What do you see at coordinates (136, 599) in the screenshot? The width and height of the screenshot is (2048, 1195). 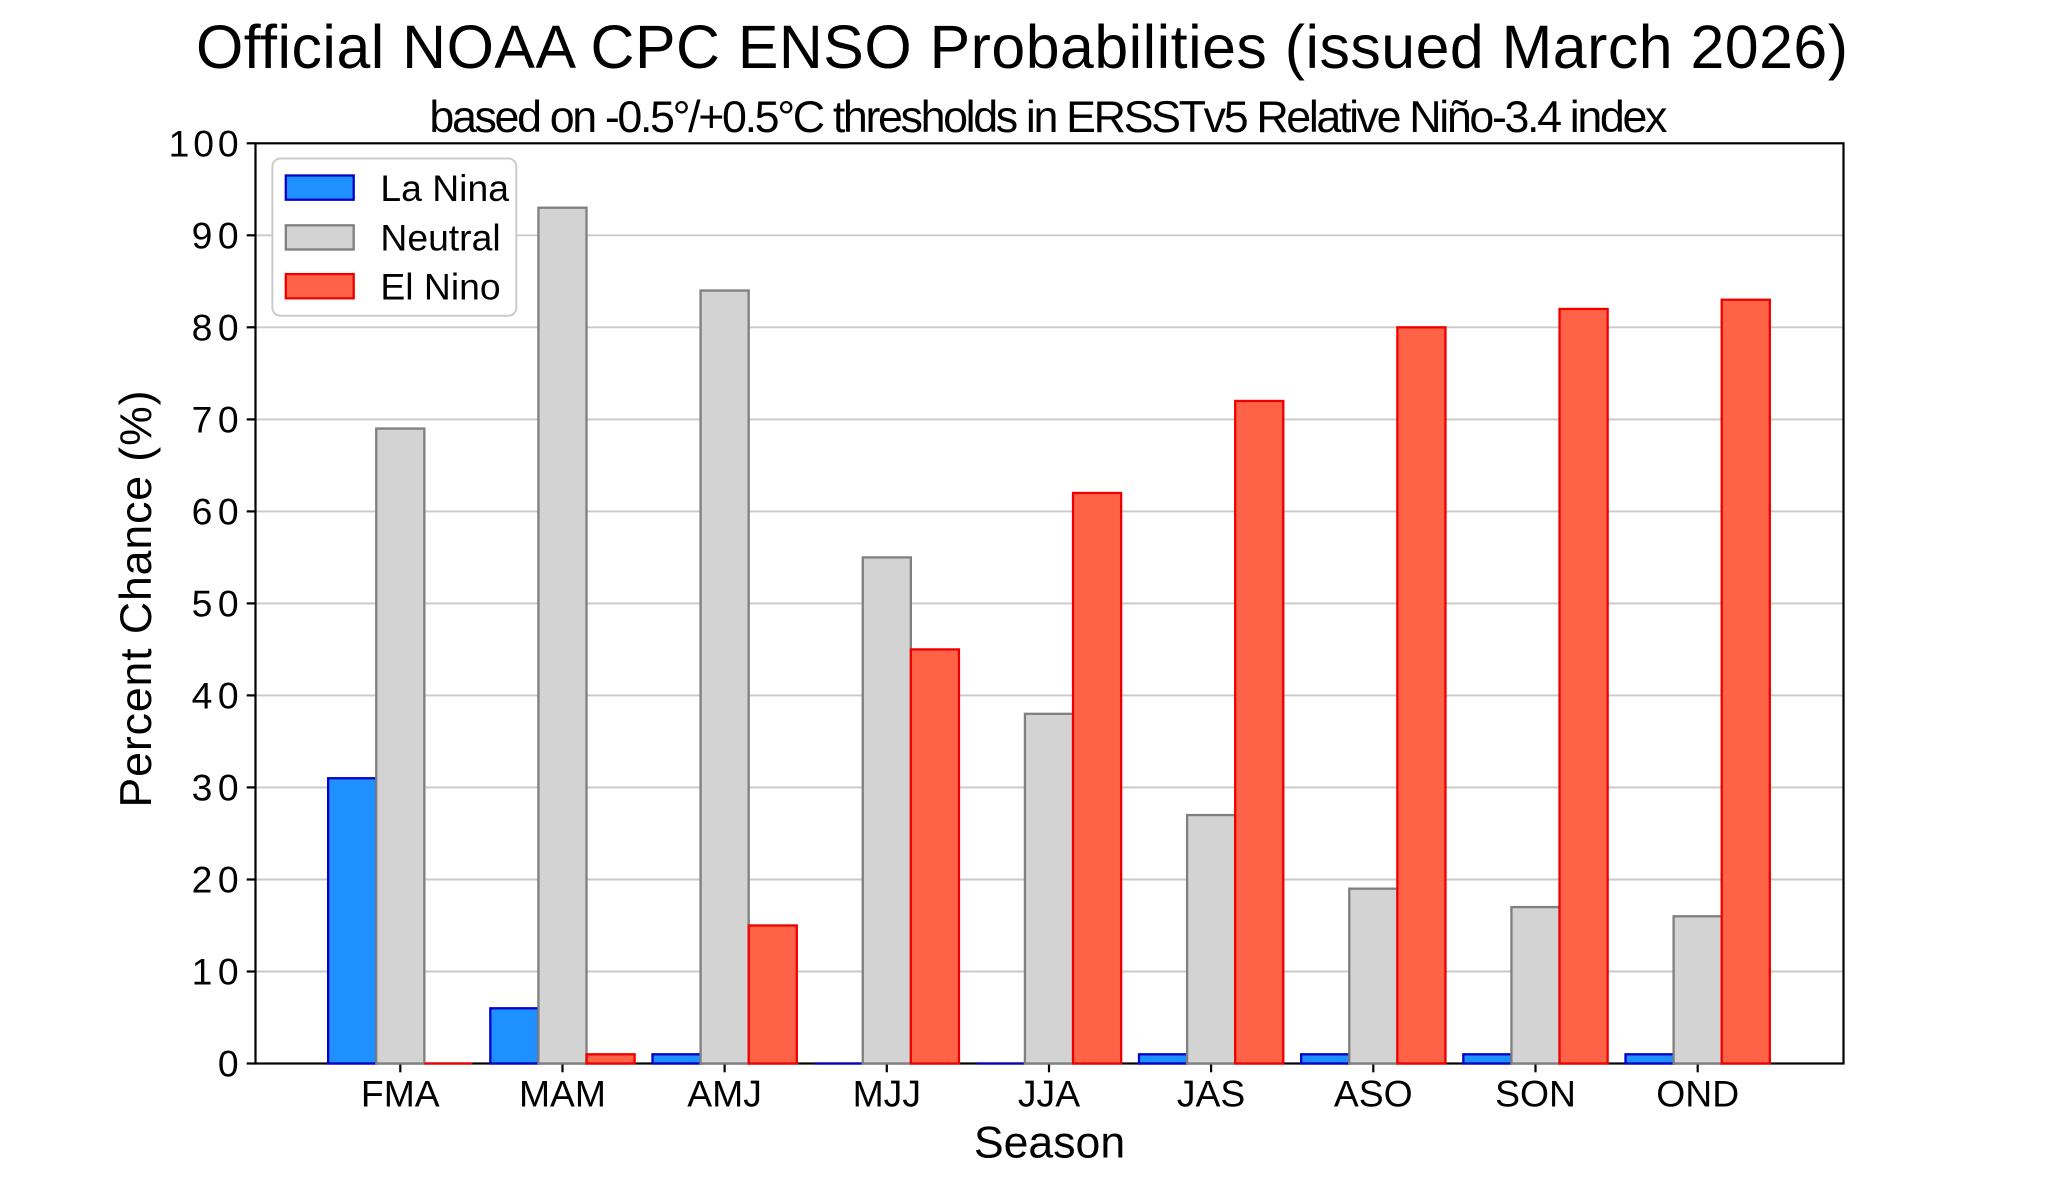 I see `svg-text: Percent Chance (%)` at bounding box center [136, 599].